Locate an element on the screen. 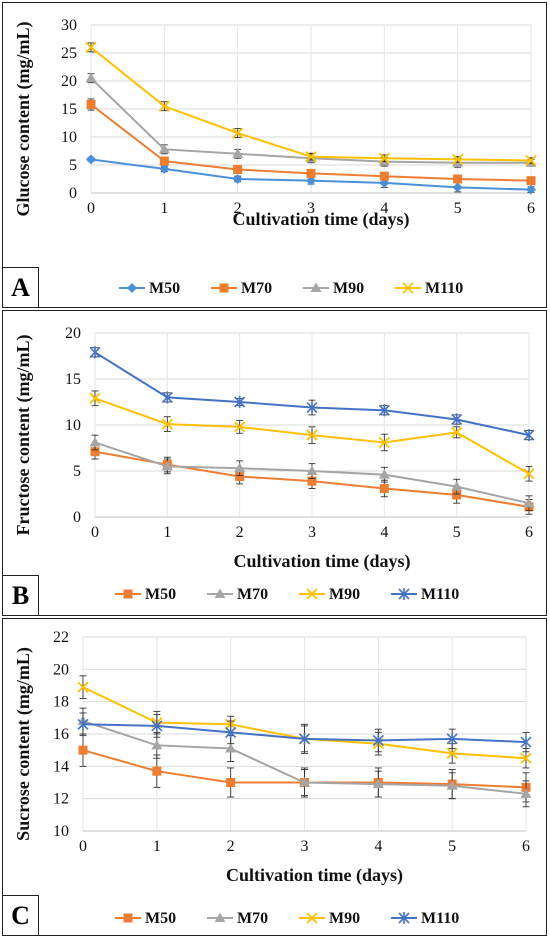 Image resolution: width=550 pixels, height=939 pixels. y-tick-label: 30 is located at coordinates (69, 25).